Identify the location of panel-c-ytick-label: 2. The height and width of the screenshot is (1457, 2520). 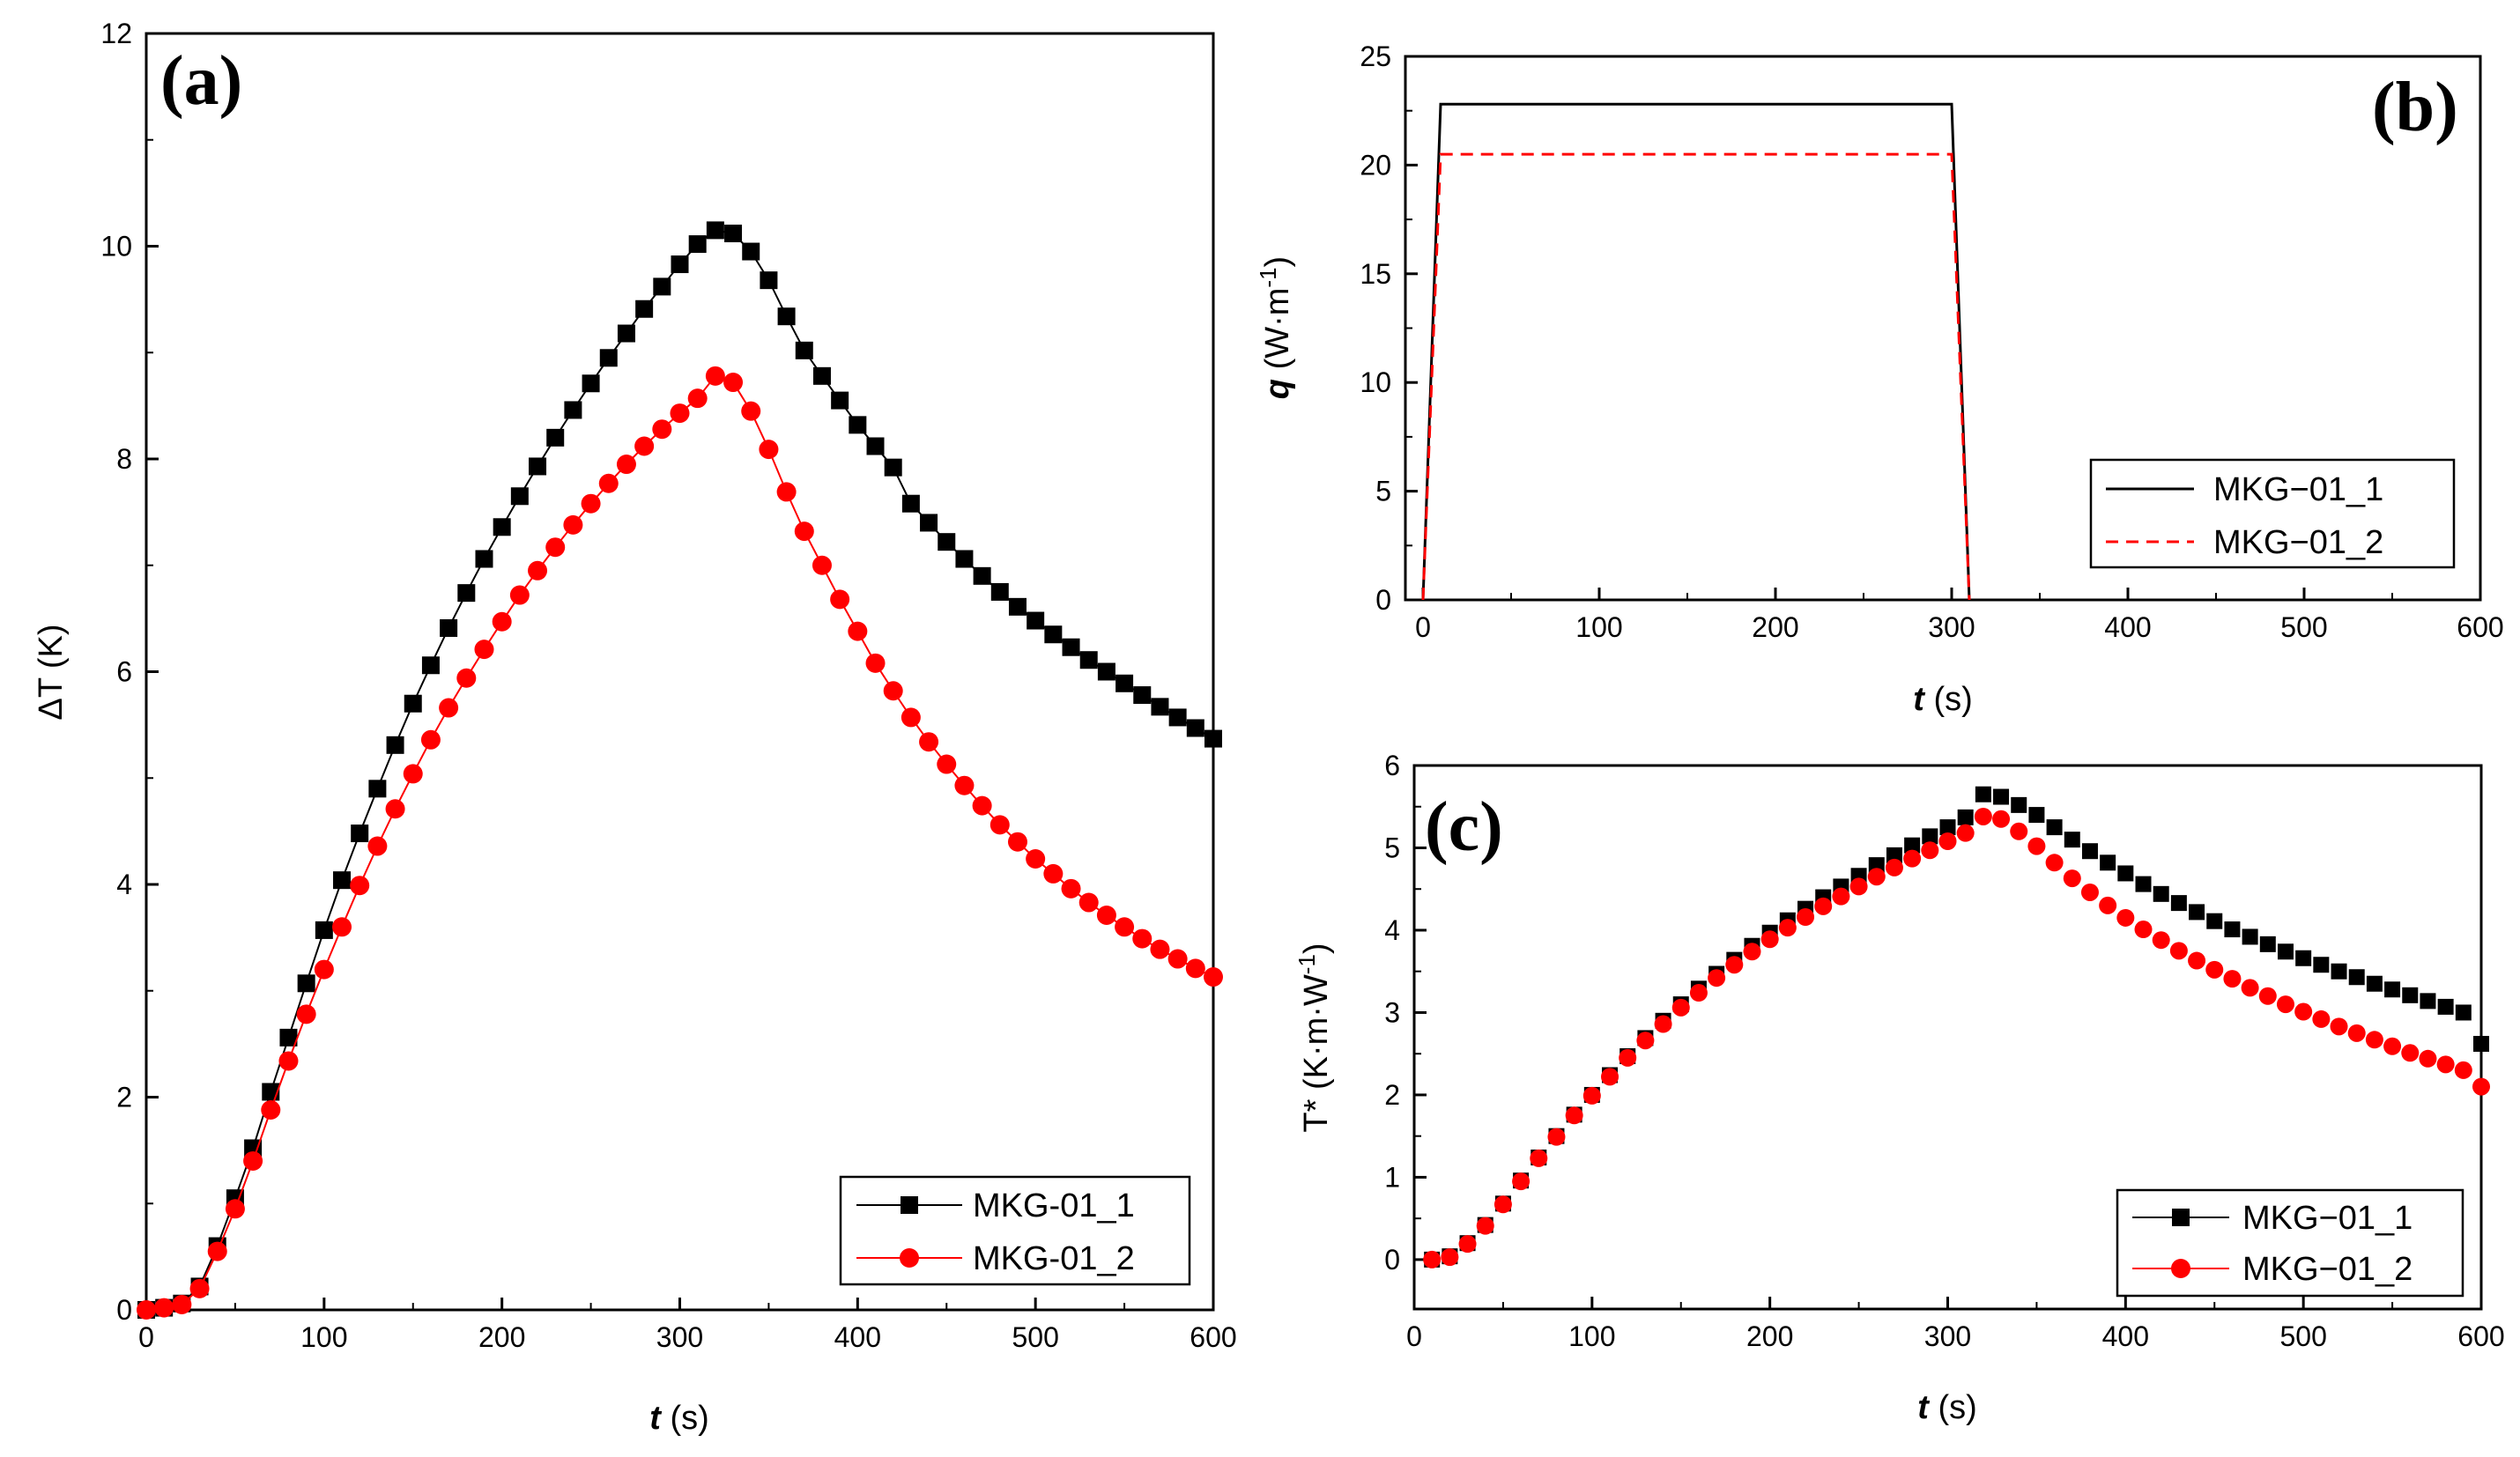
(1392, 1095).